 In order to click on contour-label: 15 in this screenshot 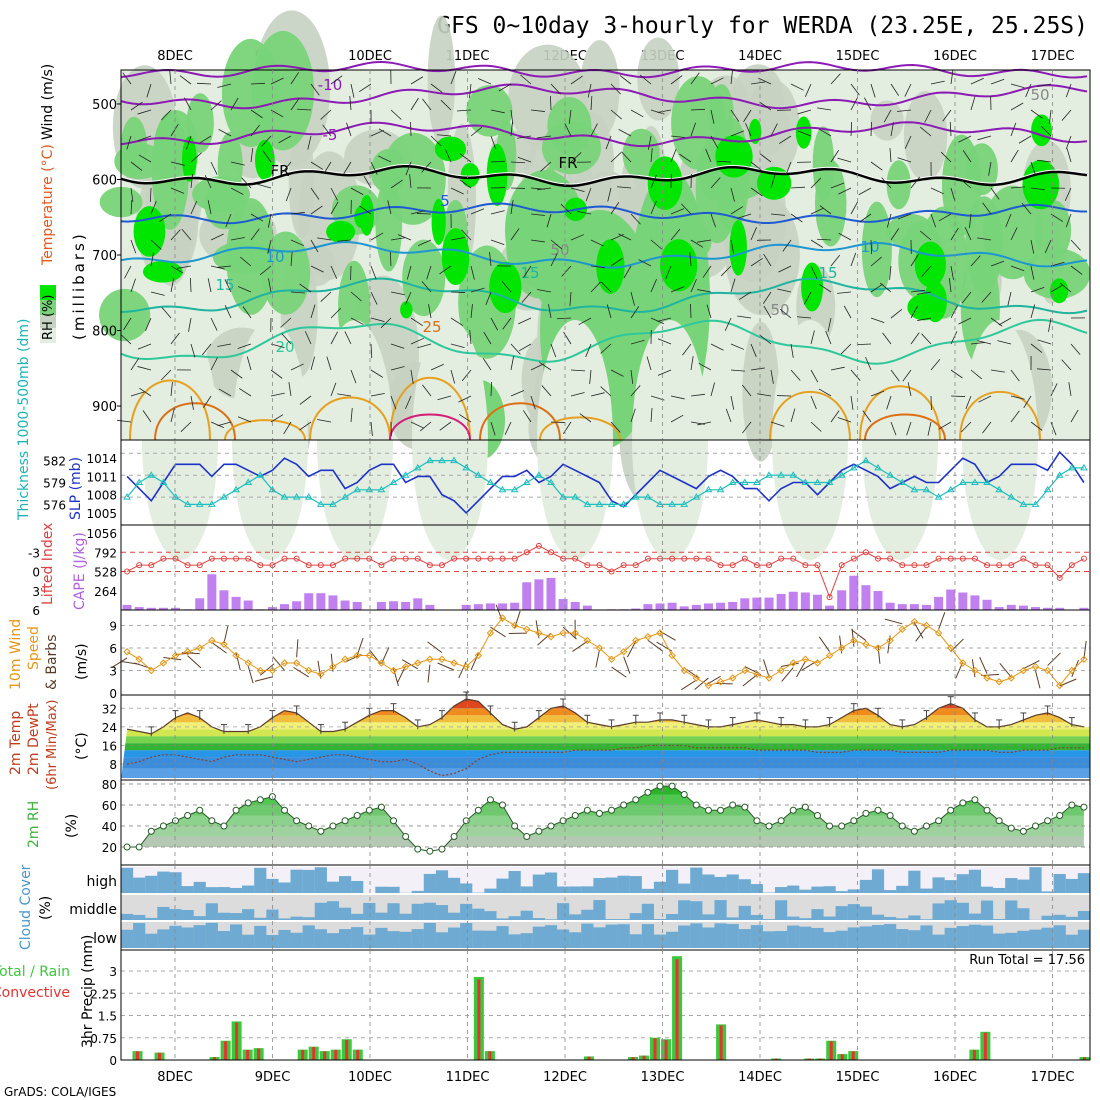, I will do `click(529, 273)`.